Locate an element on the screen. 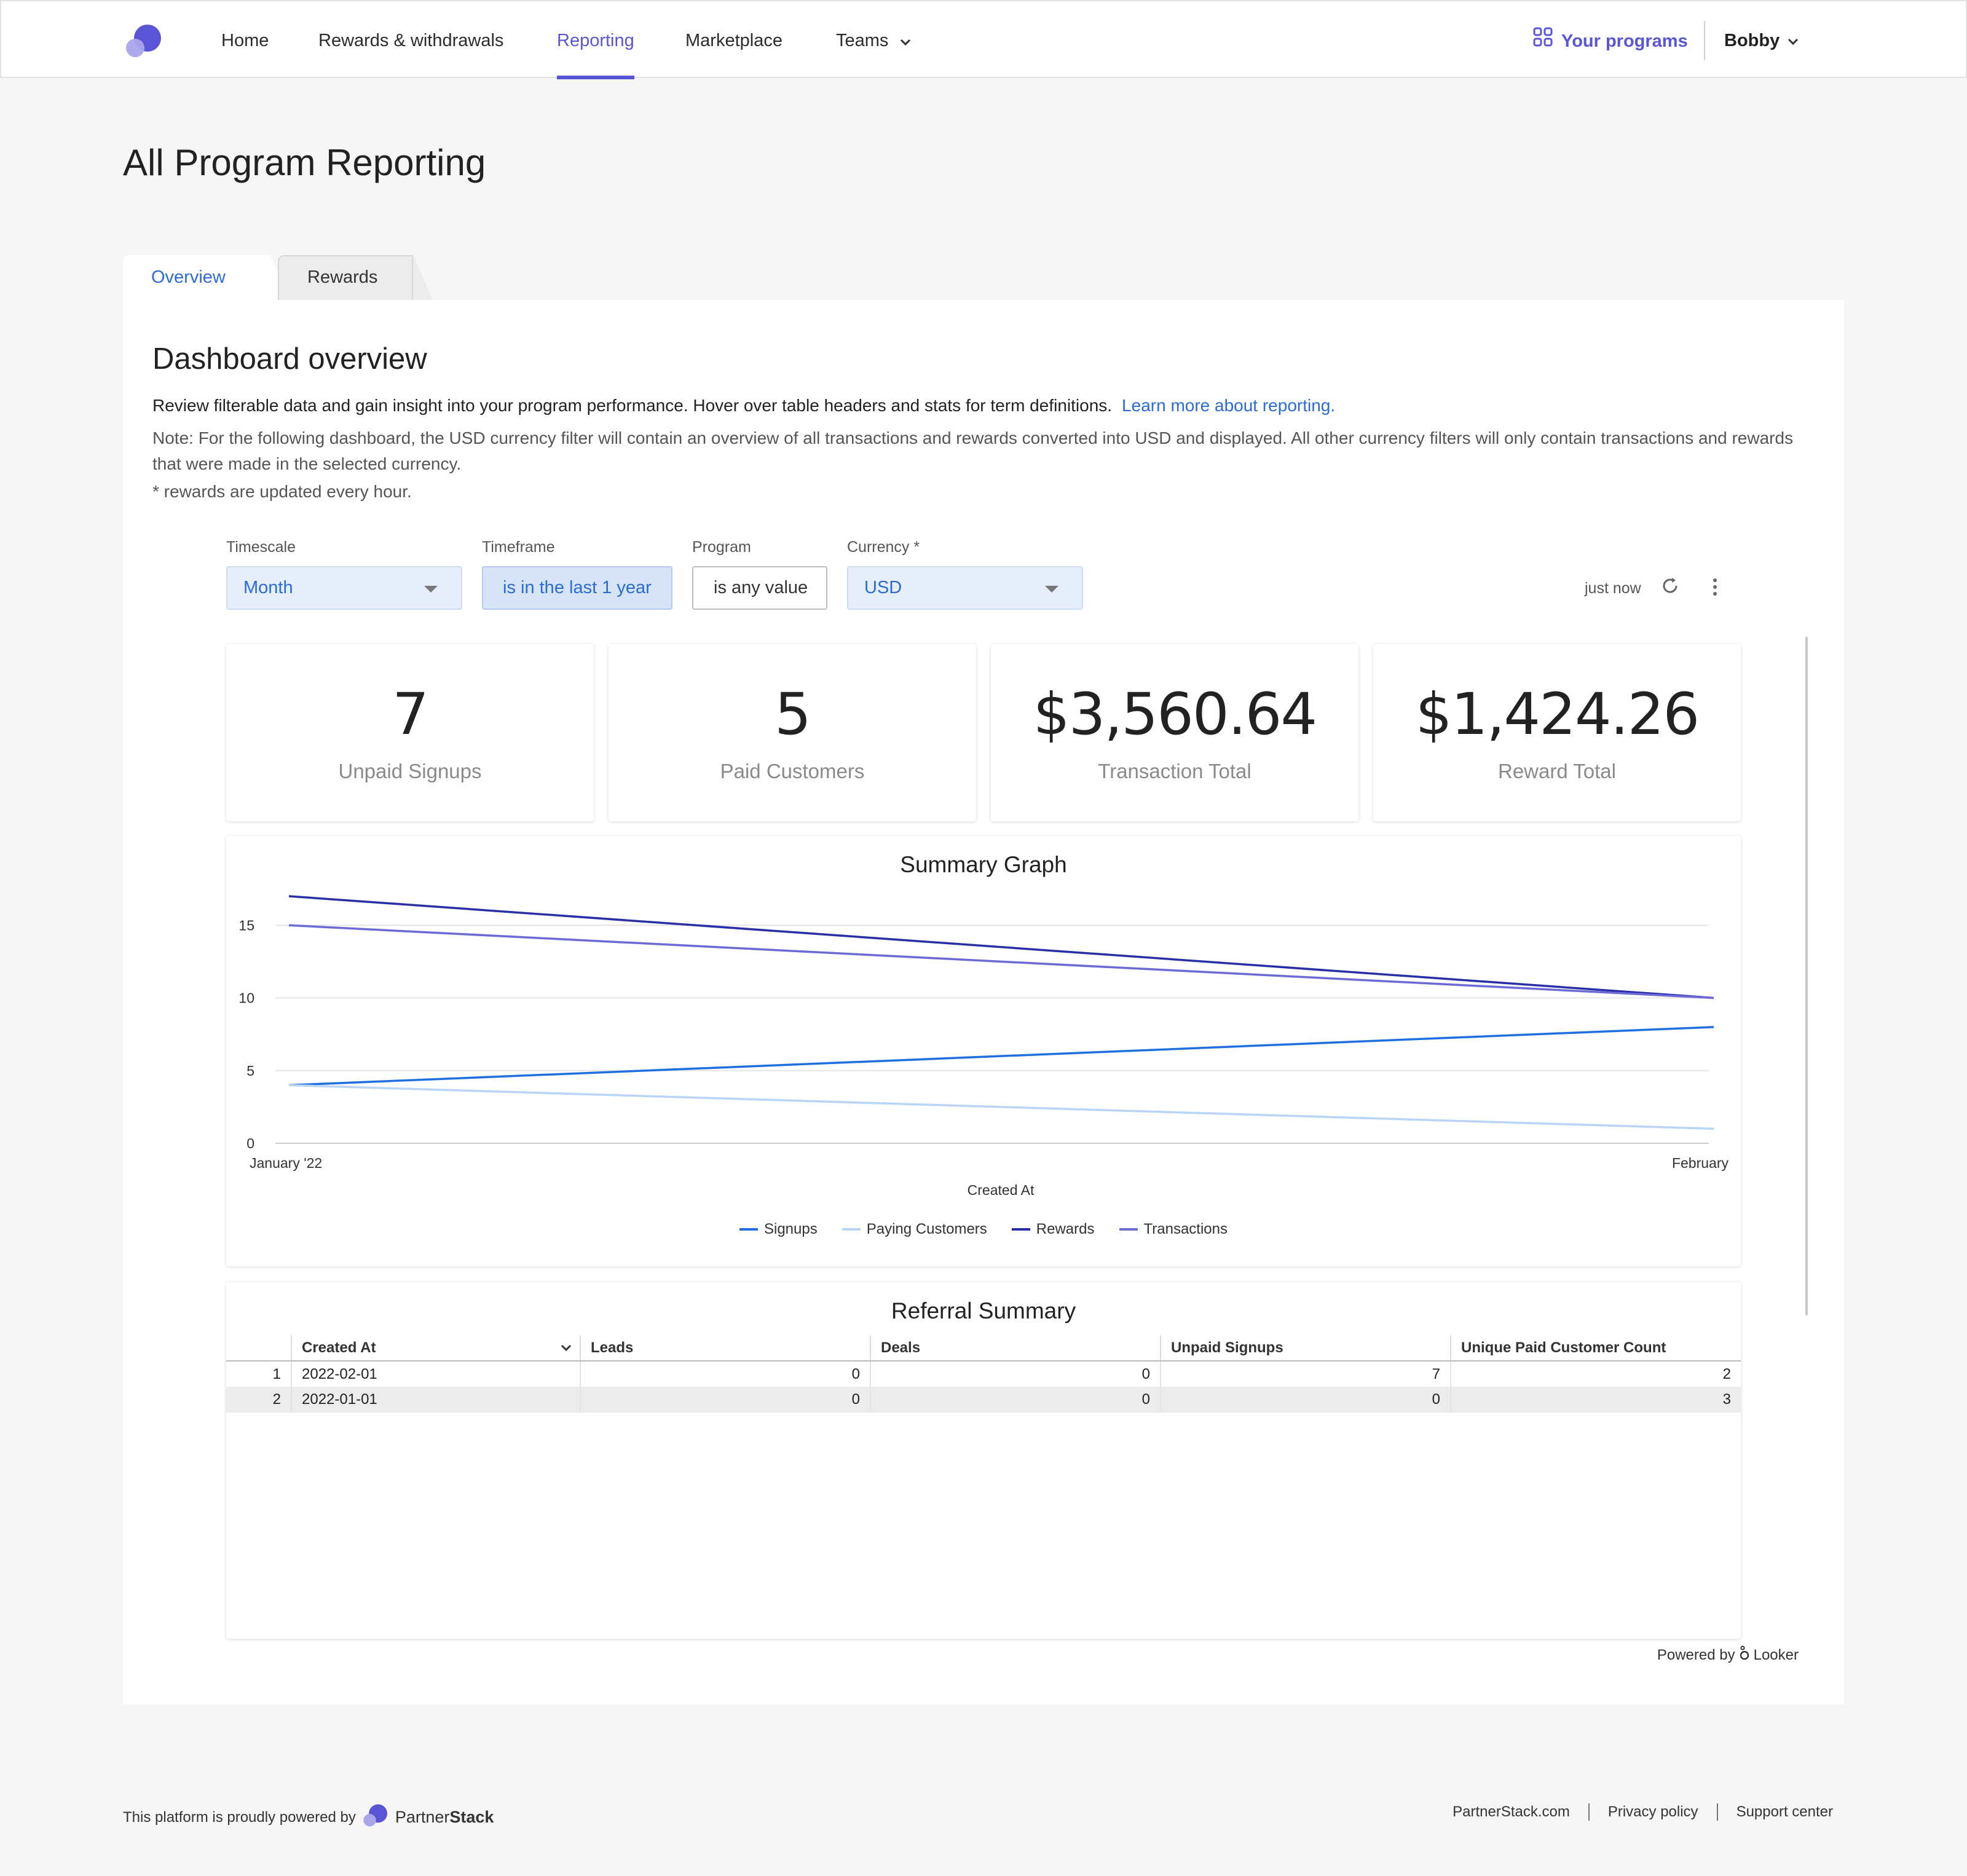 The width and height of the screenshot is (1967, 1876). timescale-label: Timescale is located at coordinates (261, 547).